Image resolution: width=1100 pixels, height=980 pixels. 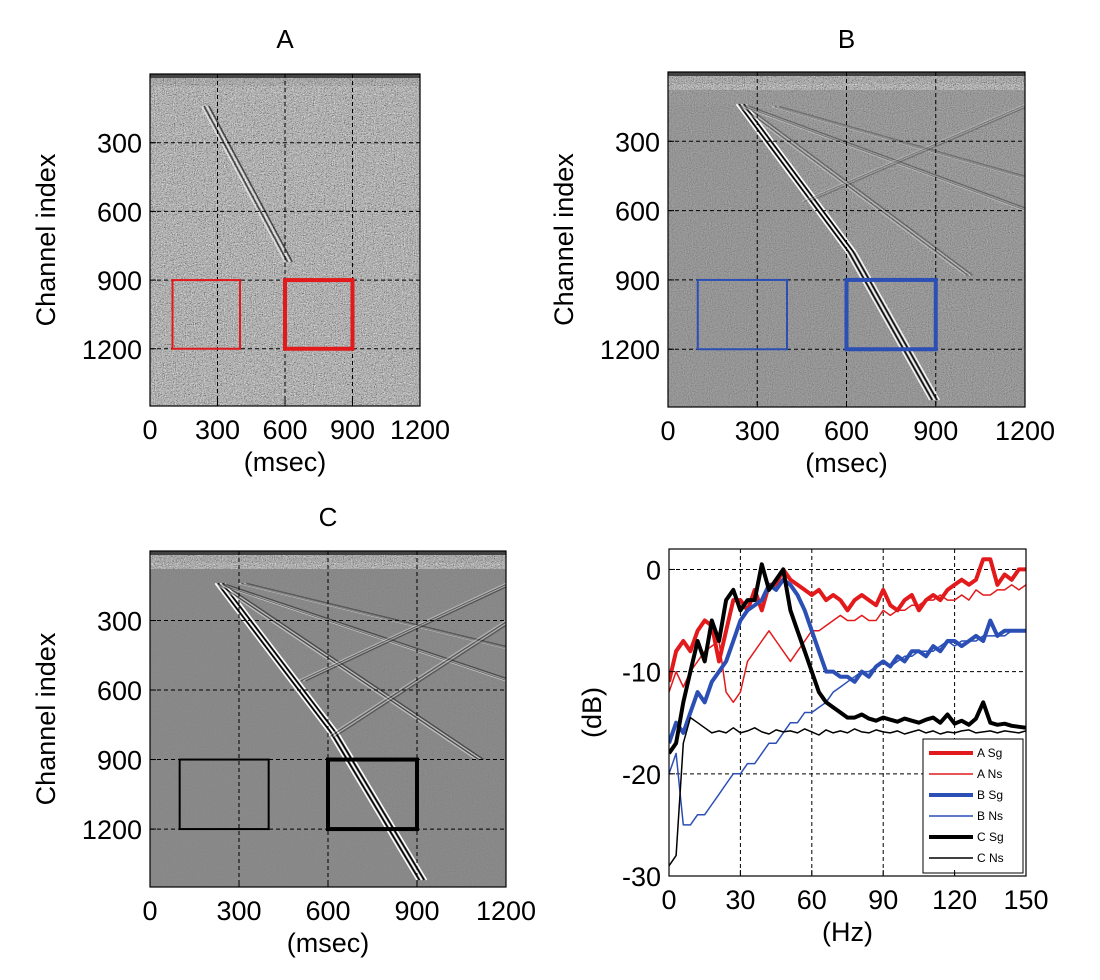 I want to click on y-tick-label: -30, so click(x=641, y=877).